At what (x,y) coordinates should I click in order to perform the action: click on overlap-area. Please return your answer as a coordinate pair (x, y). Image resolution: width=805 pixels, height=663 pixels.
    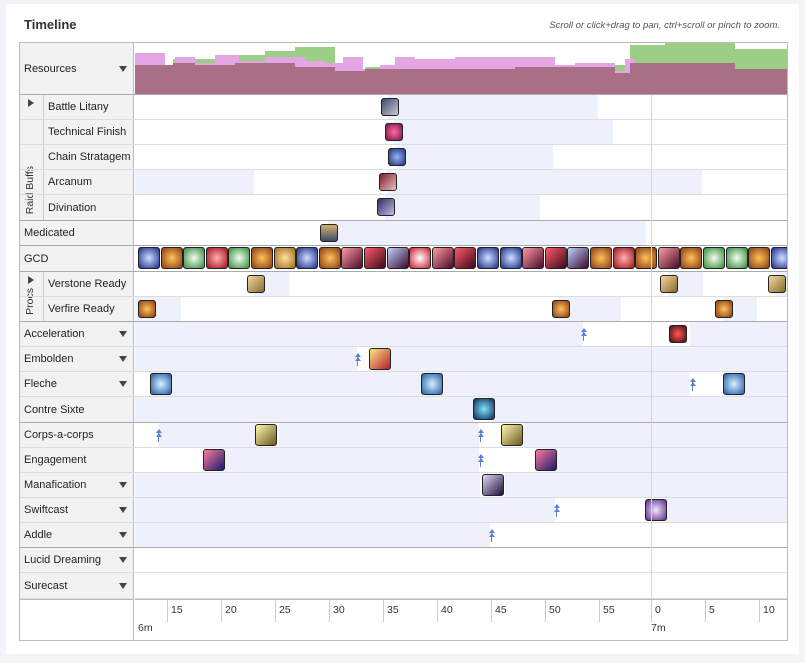
    Looking at the image, I should click on (461, 78).